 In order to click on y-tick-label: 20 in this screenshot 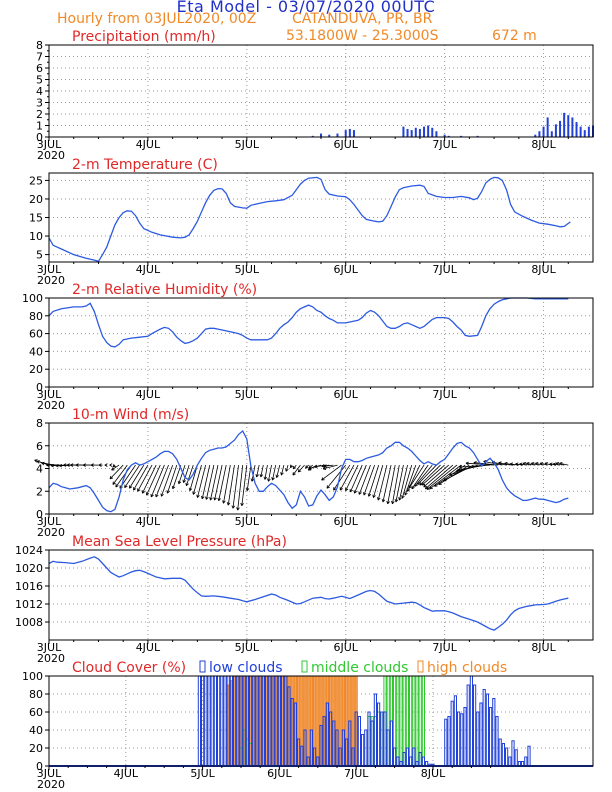, I will do `click(36, 369)`.